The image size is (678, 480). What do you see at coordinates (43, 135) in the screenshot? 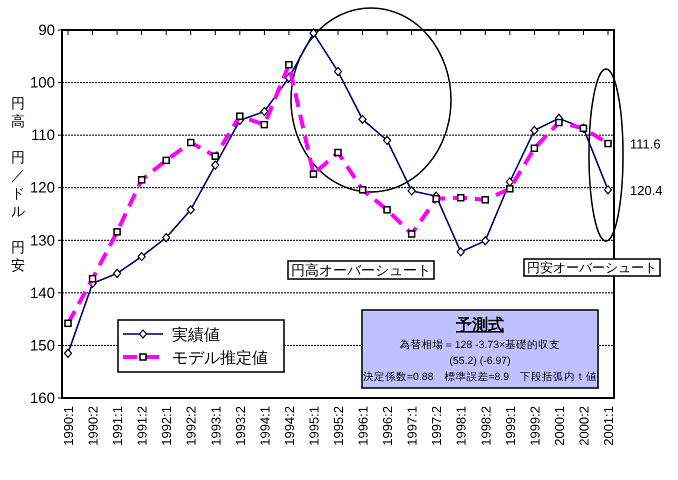
I see `y-tick-label: 110` at bounding box center [43, 135].